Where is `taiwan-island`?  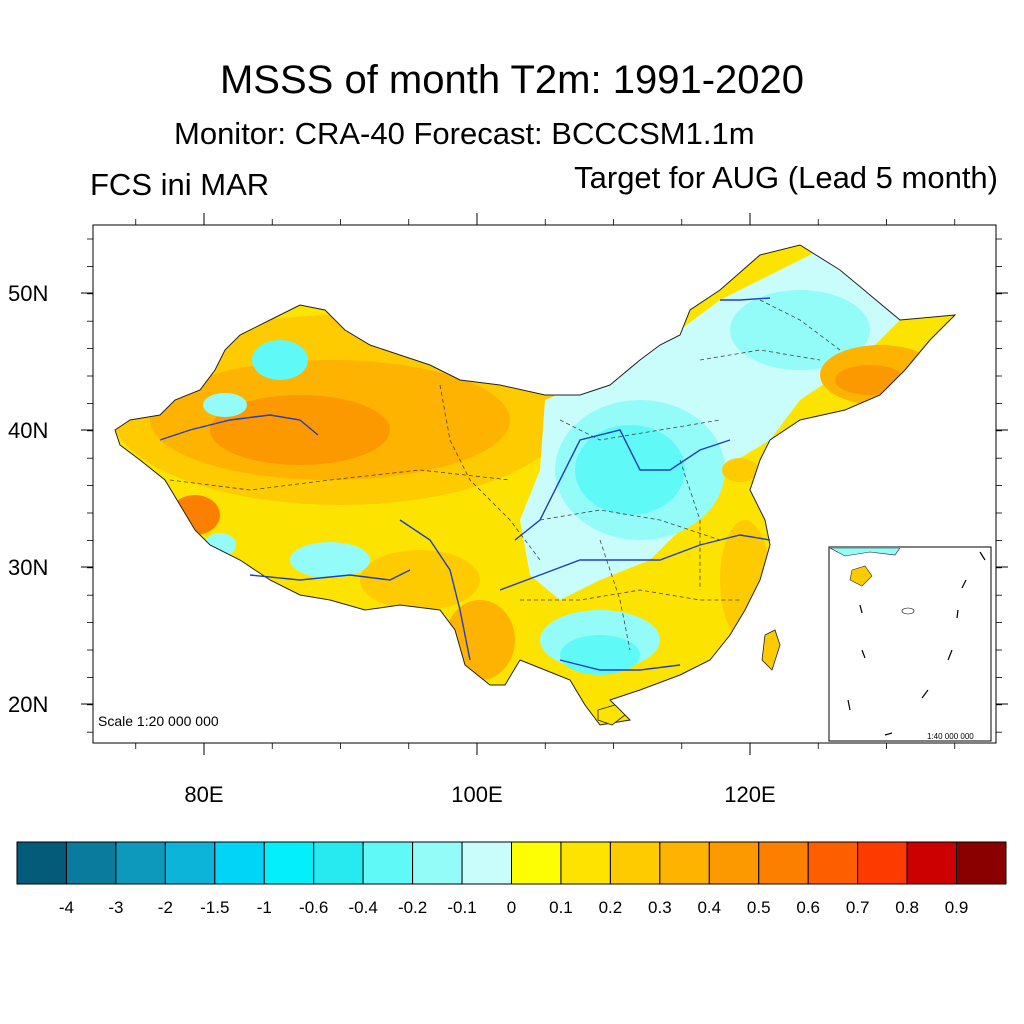 taiwan-island is located at coordinates (771, 650).